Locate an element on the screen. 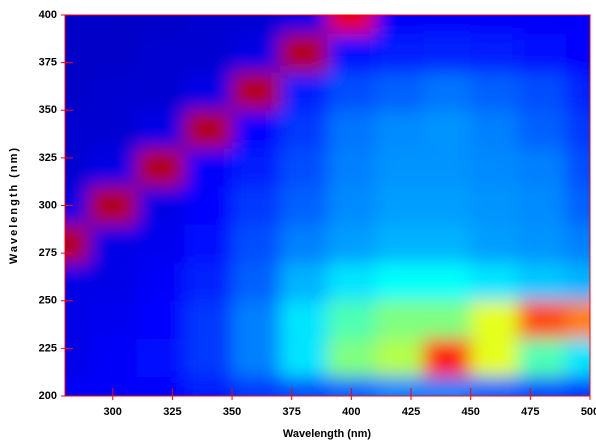  y-tick-label: 200 is located at coordinates (48, 396).